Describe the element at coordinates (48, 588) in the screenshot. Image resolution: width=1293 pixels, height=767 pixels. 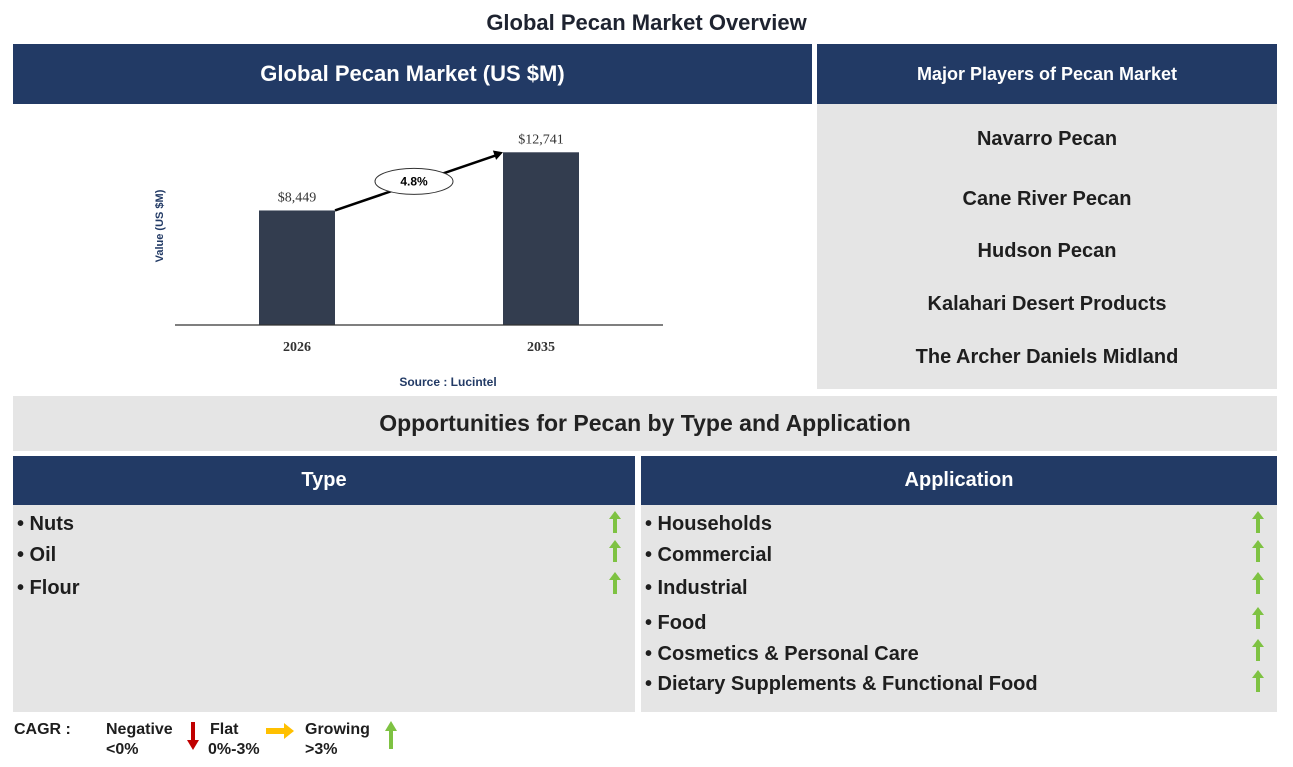
I see `type-item: • Flour` at that location.